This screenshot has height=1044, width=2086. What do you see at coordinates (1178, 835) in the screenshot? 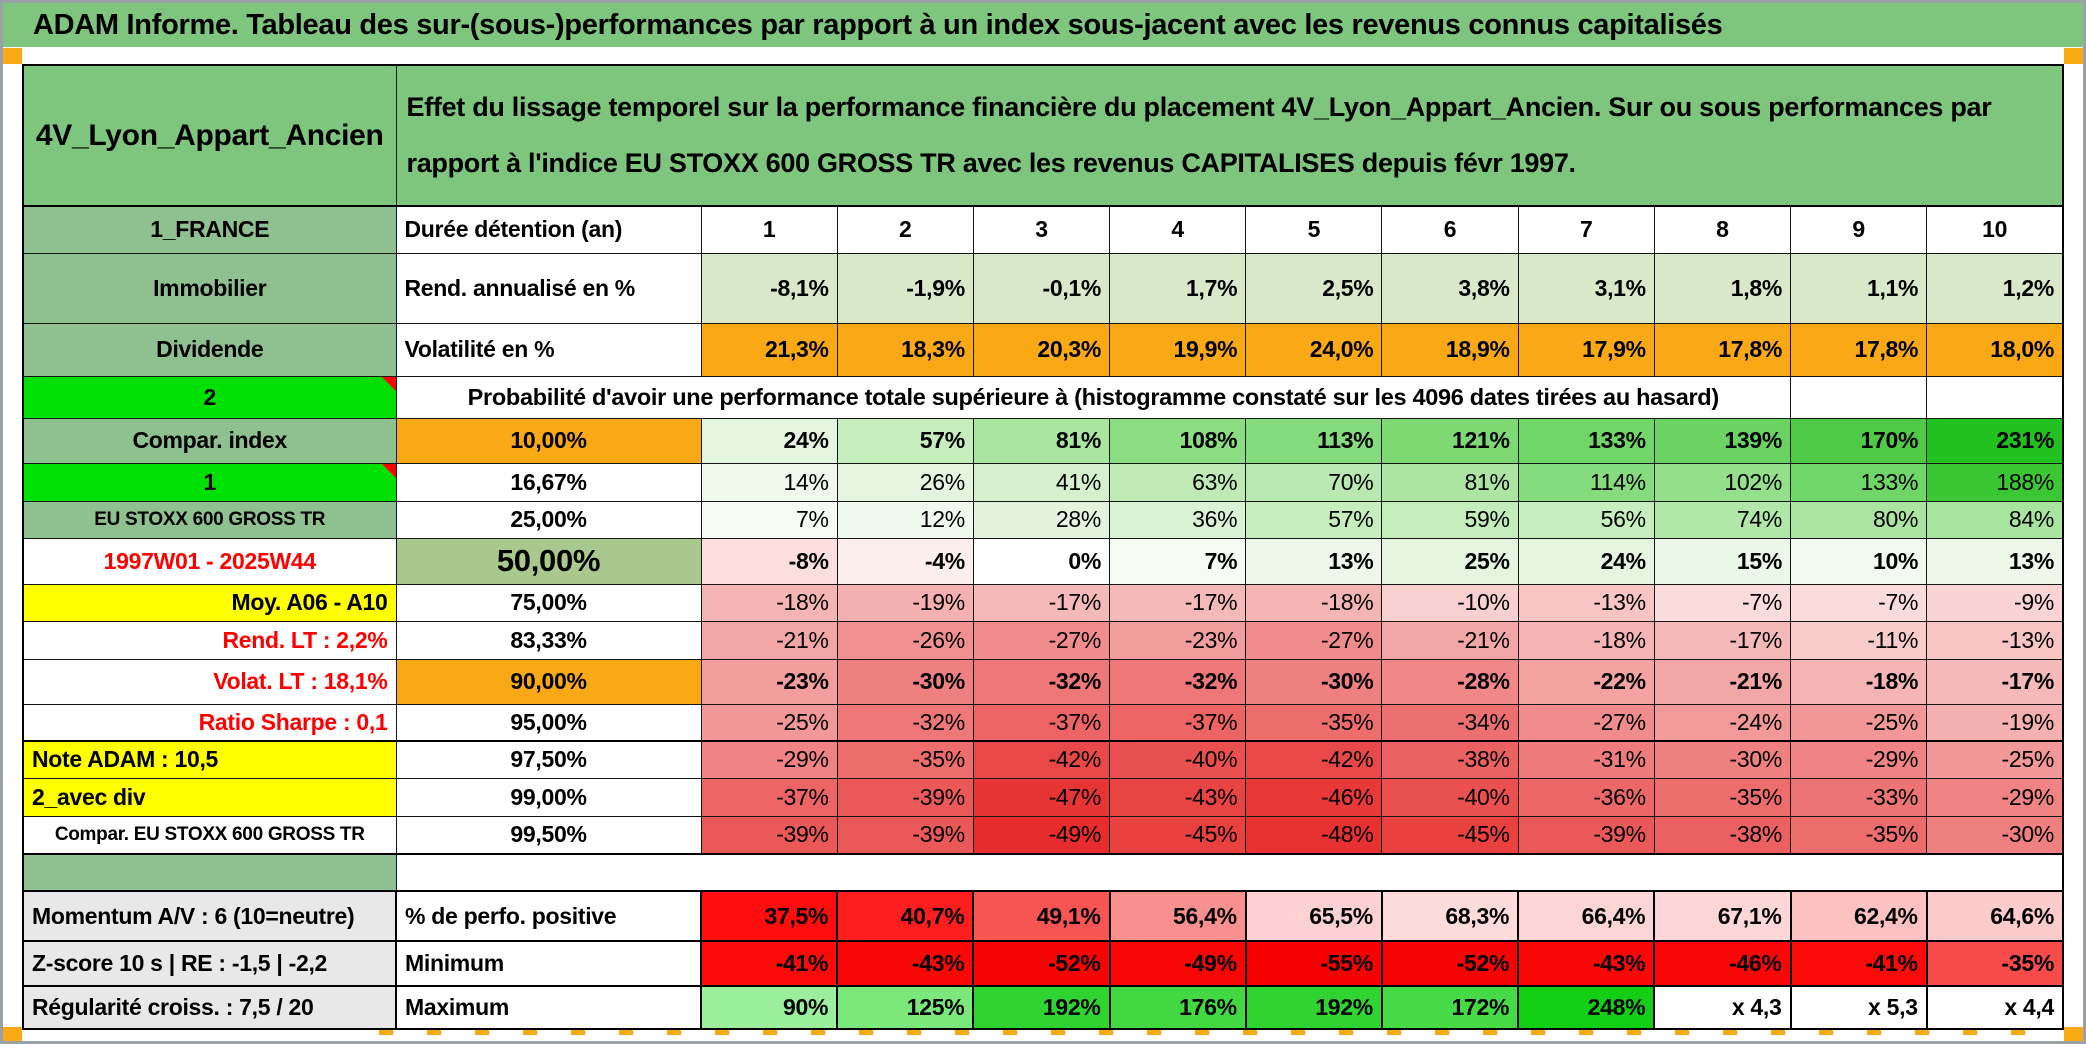
I see `data-cell: -45%` at bounding box center [1178, 835].